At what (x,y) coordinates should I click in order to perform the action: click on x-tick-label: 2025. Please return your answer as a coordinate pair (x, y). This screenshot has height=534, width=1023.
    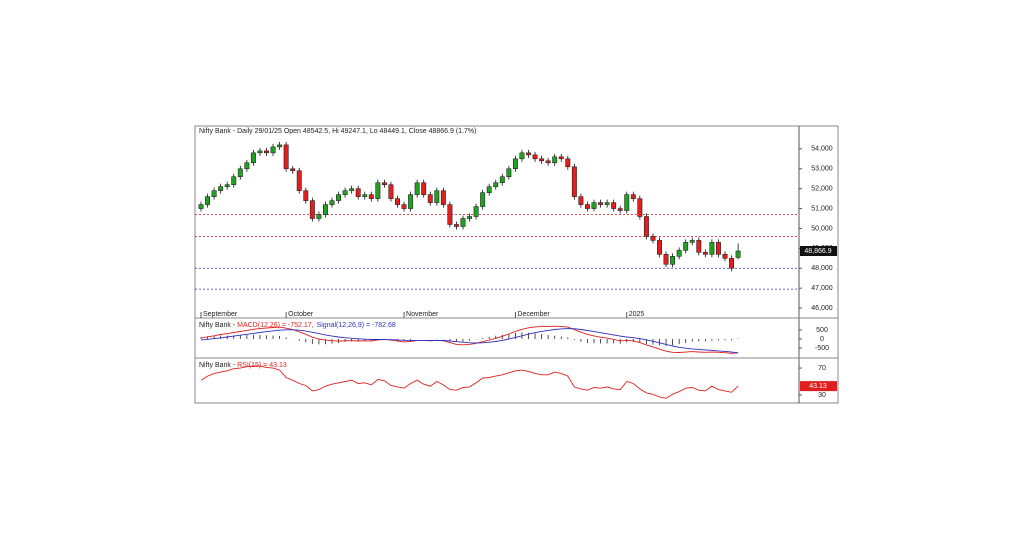
    Looking at the image, I should click on (637, 314).